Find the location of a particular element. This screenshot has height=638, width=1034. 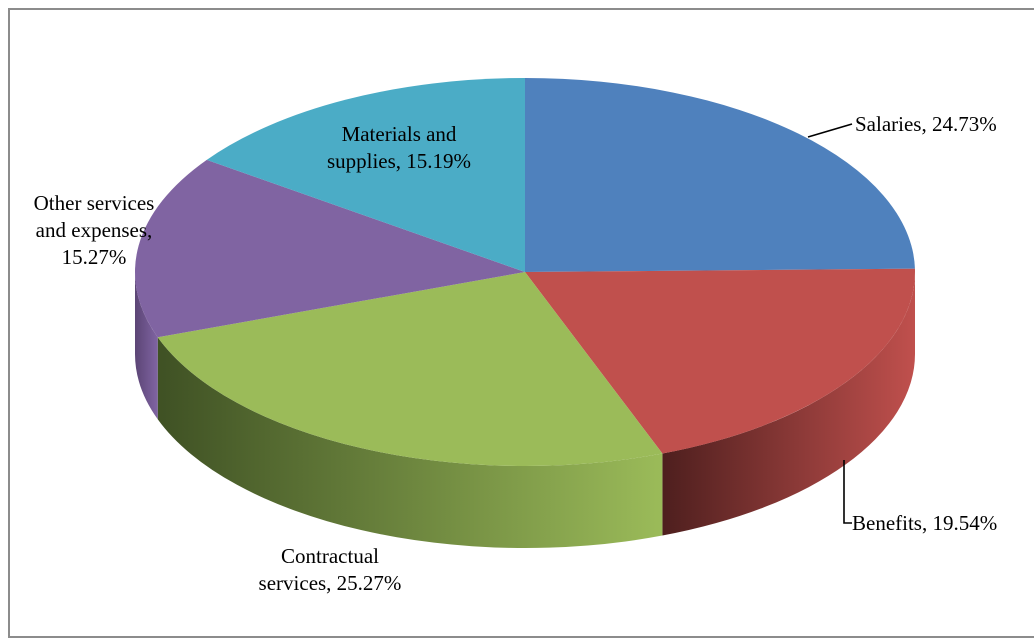

leader-line-salaries is located at coordinates (830, 130).